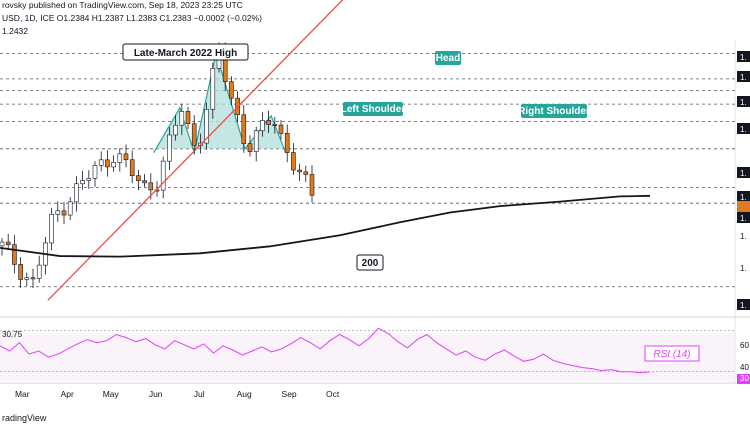  Describe the element at coordinates (12, 334) in the screenshot. I see `rsi-overbought-readout: 30.75` at that location.